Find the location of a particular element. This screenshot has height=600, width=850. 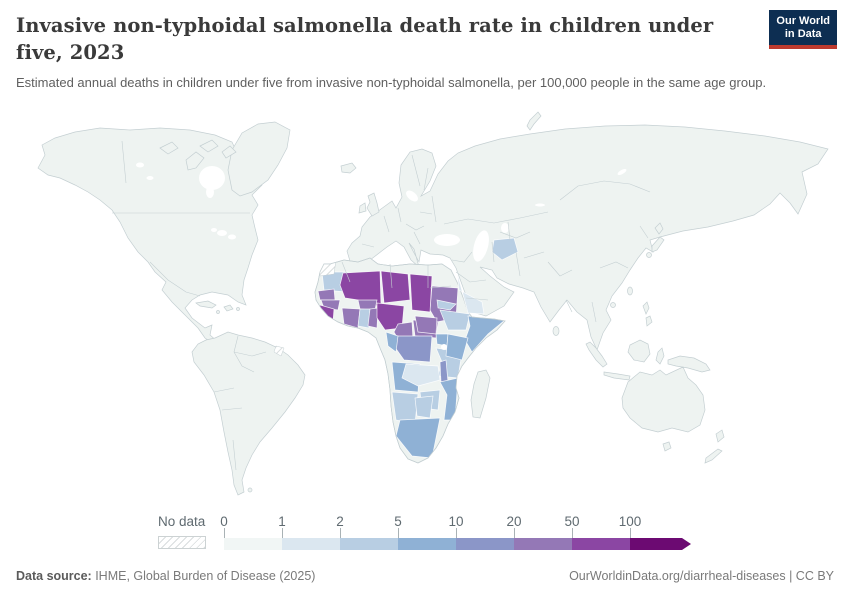

owid-logo-line2: in Data is located at coordinates (803, 34).